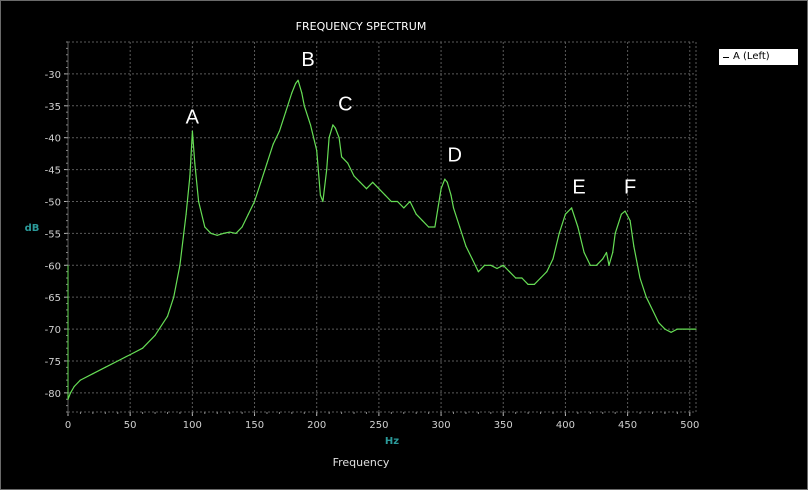 This screenshot has width=808, height=490. I want to click on y-tick-label: -30, so click(53, 75).